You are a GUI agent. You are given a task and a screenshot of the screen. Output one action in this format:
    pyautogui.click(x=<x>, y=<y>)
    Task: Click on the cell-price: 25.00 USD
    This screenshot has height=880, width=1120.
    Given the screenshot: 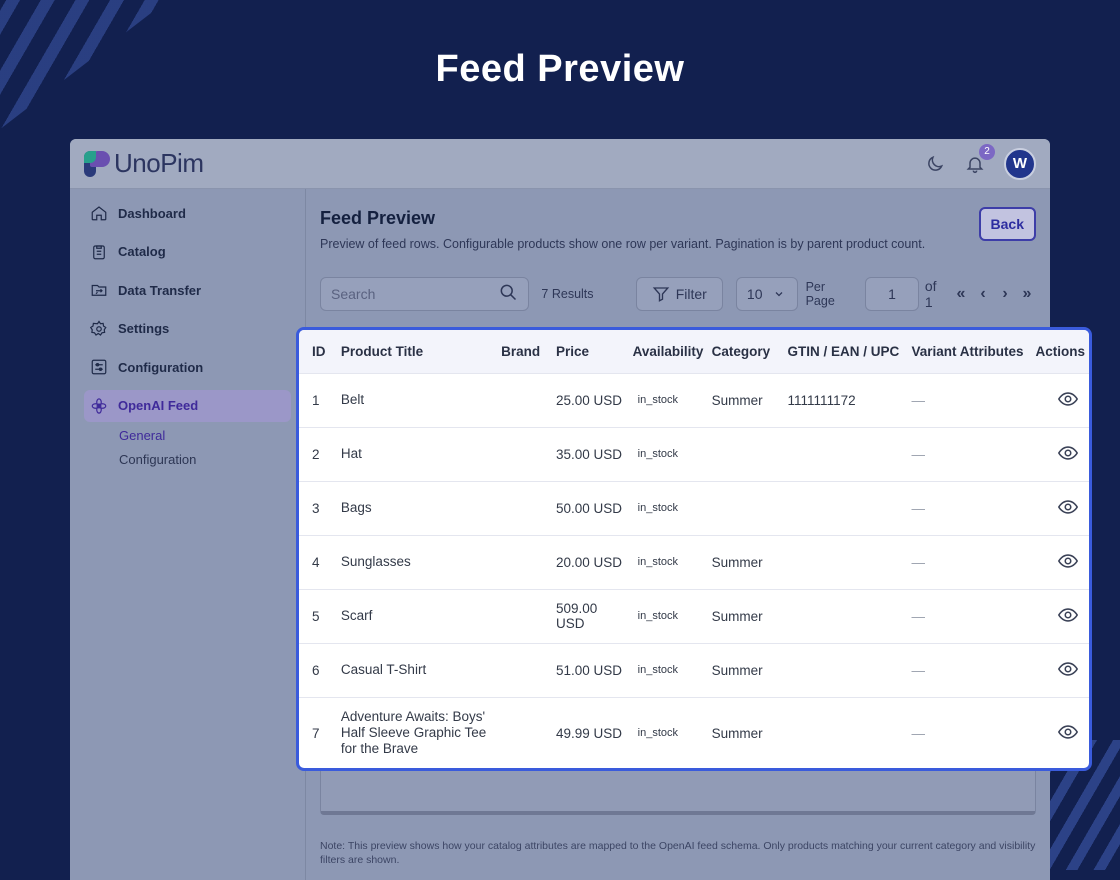 What is the action you would take?
    pyautogui.click(x=589, y=400)
    